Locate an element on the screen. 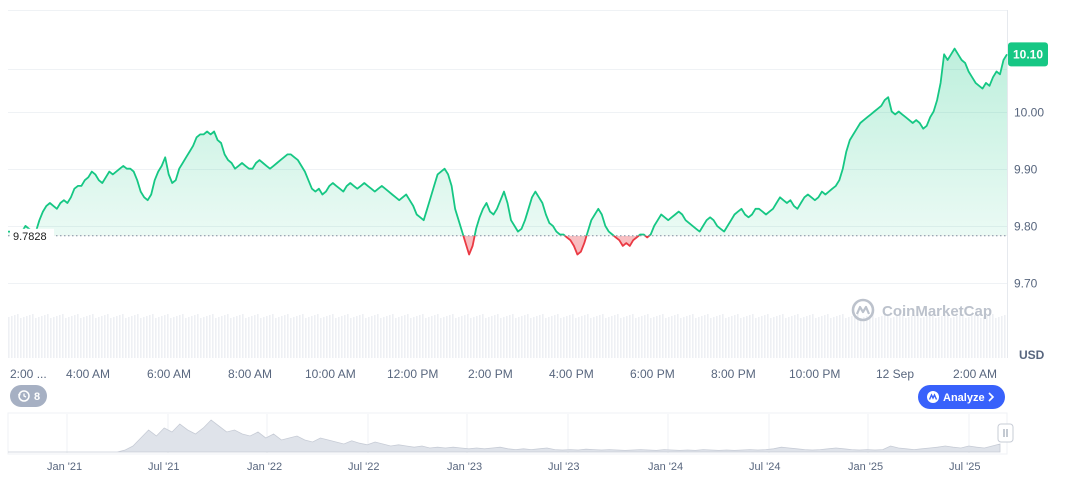 This screenshot has width=1072, height=482. x-tick-label: 6:00 PM is located at coordinates (652, 374).